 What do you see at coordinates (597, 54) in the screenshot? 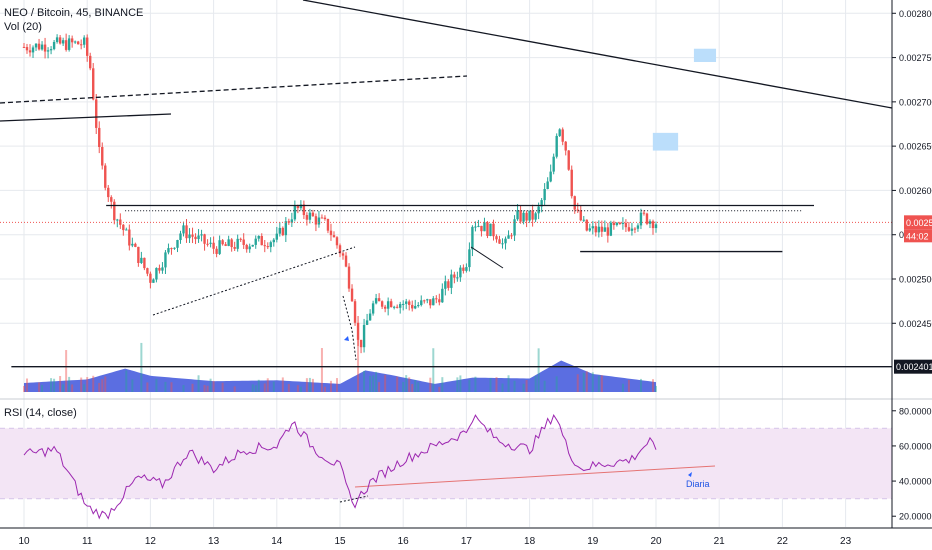
I see `descending-trendline` at bounding box center [597, 54].